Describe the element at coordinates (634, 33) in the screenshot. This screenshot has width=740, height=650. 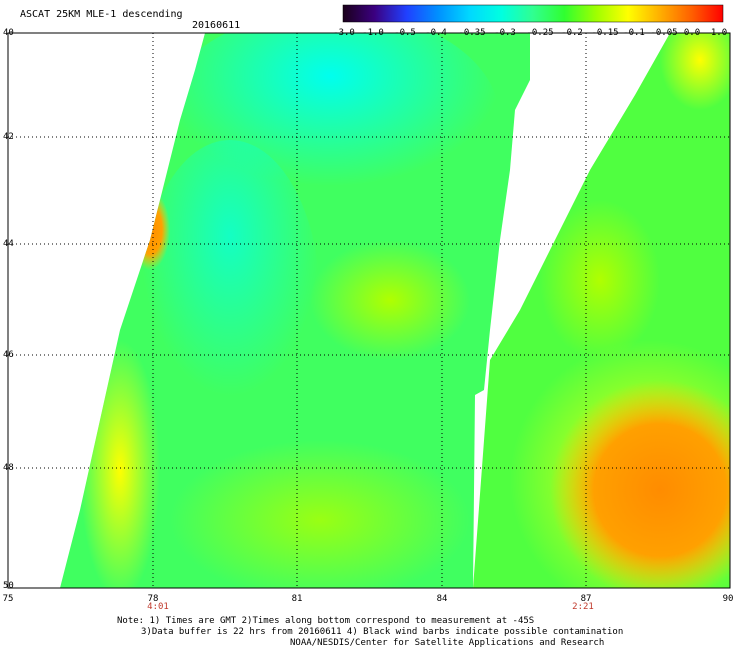
I see `colorbar-label: -0.1` at that location.